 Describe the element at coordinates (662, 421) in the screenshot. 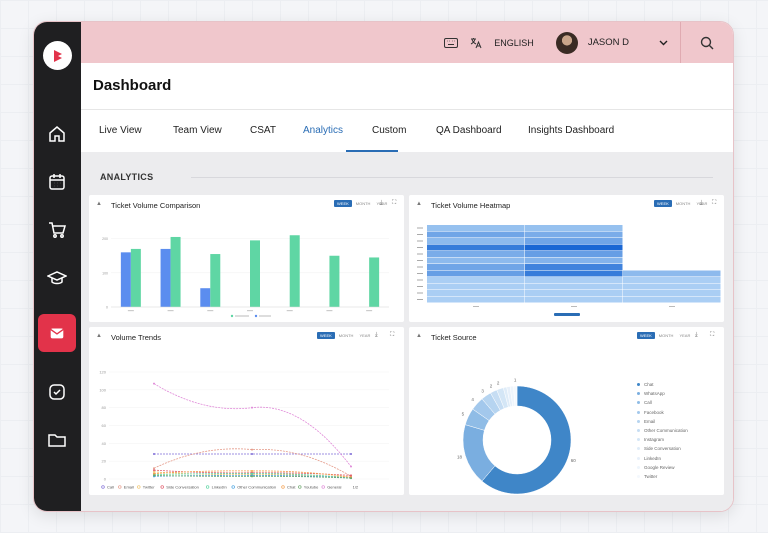

I see `legend-item: Email` at that location.